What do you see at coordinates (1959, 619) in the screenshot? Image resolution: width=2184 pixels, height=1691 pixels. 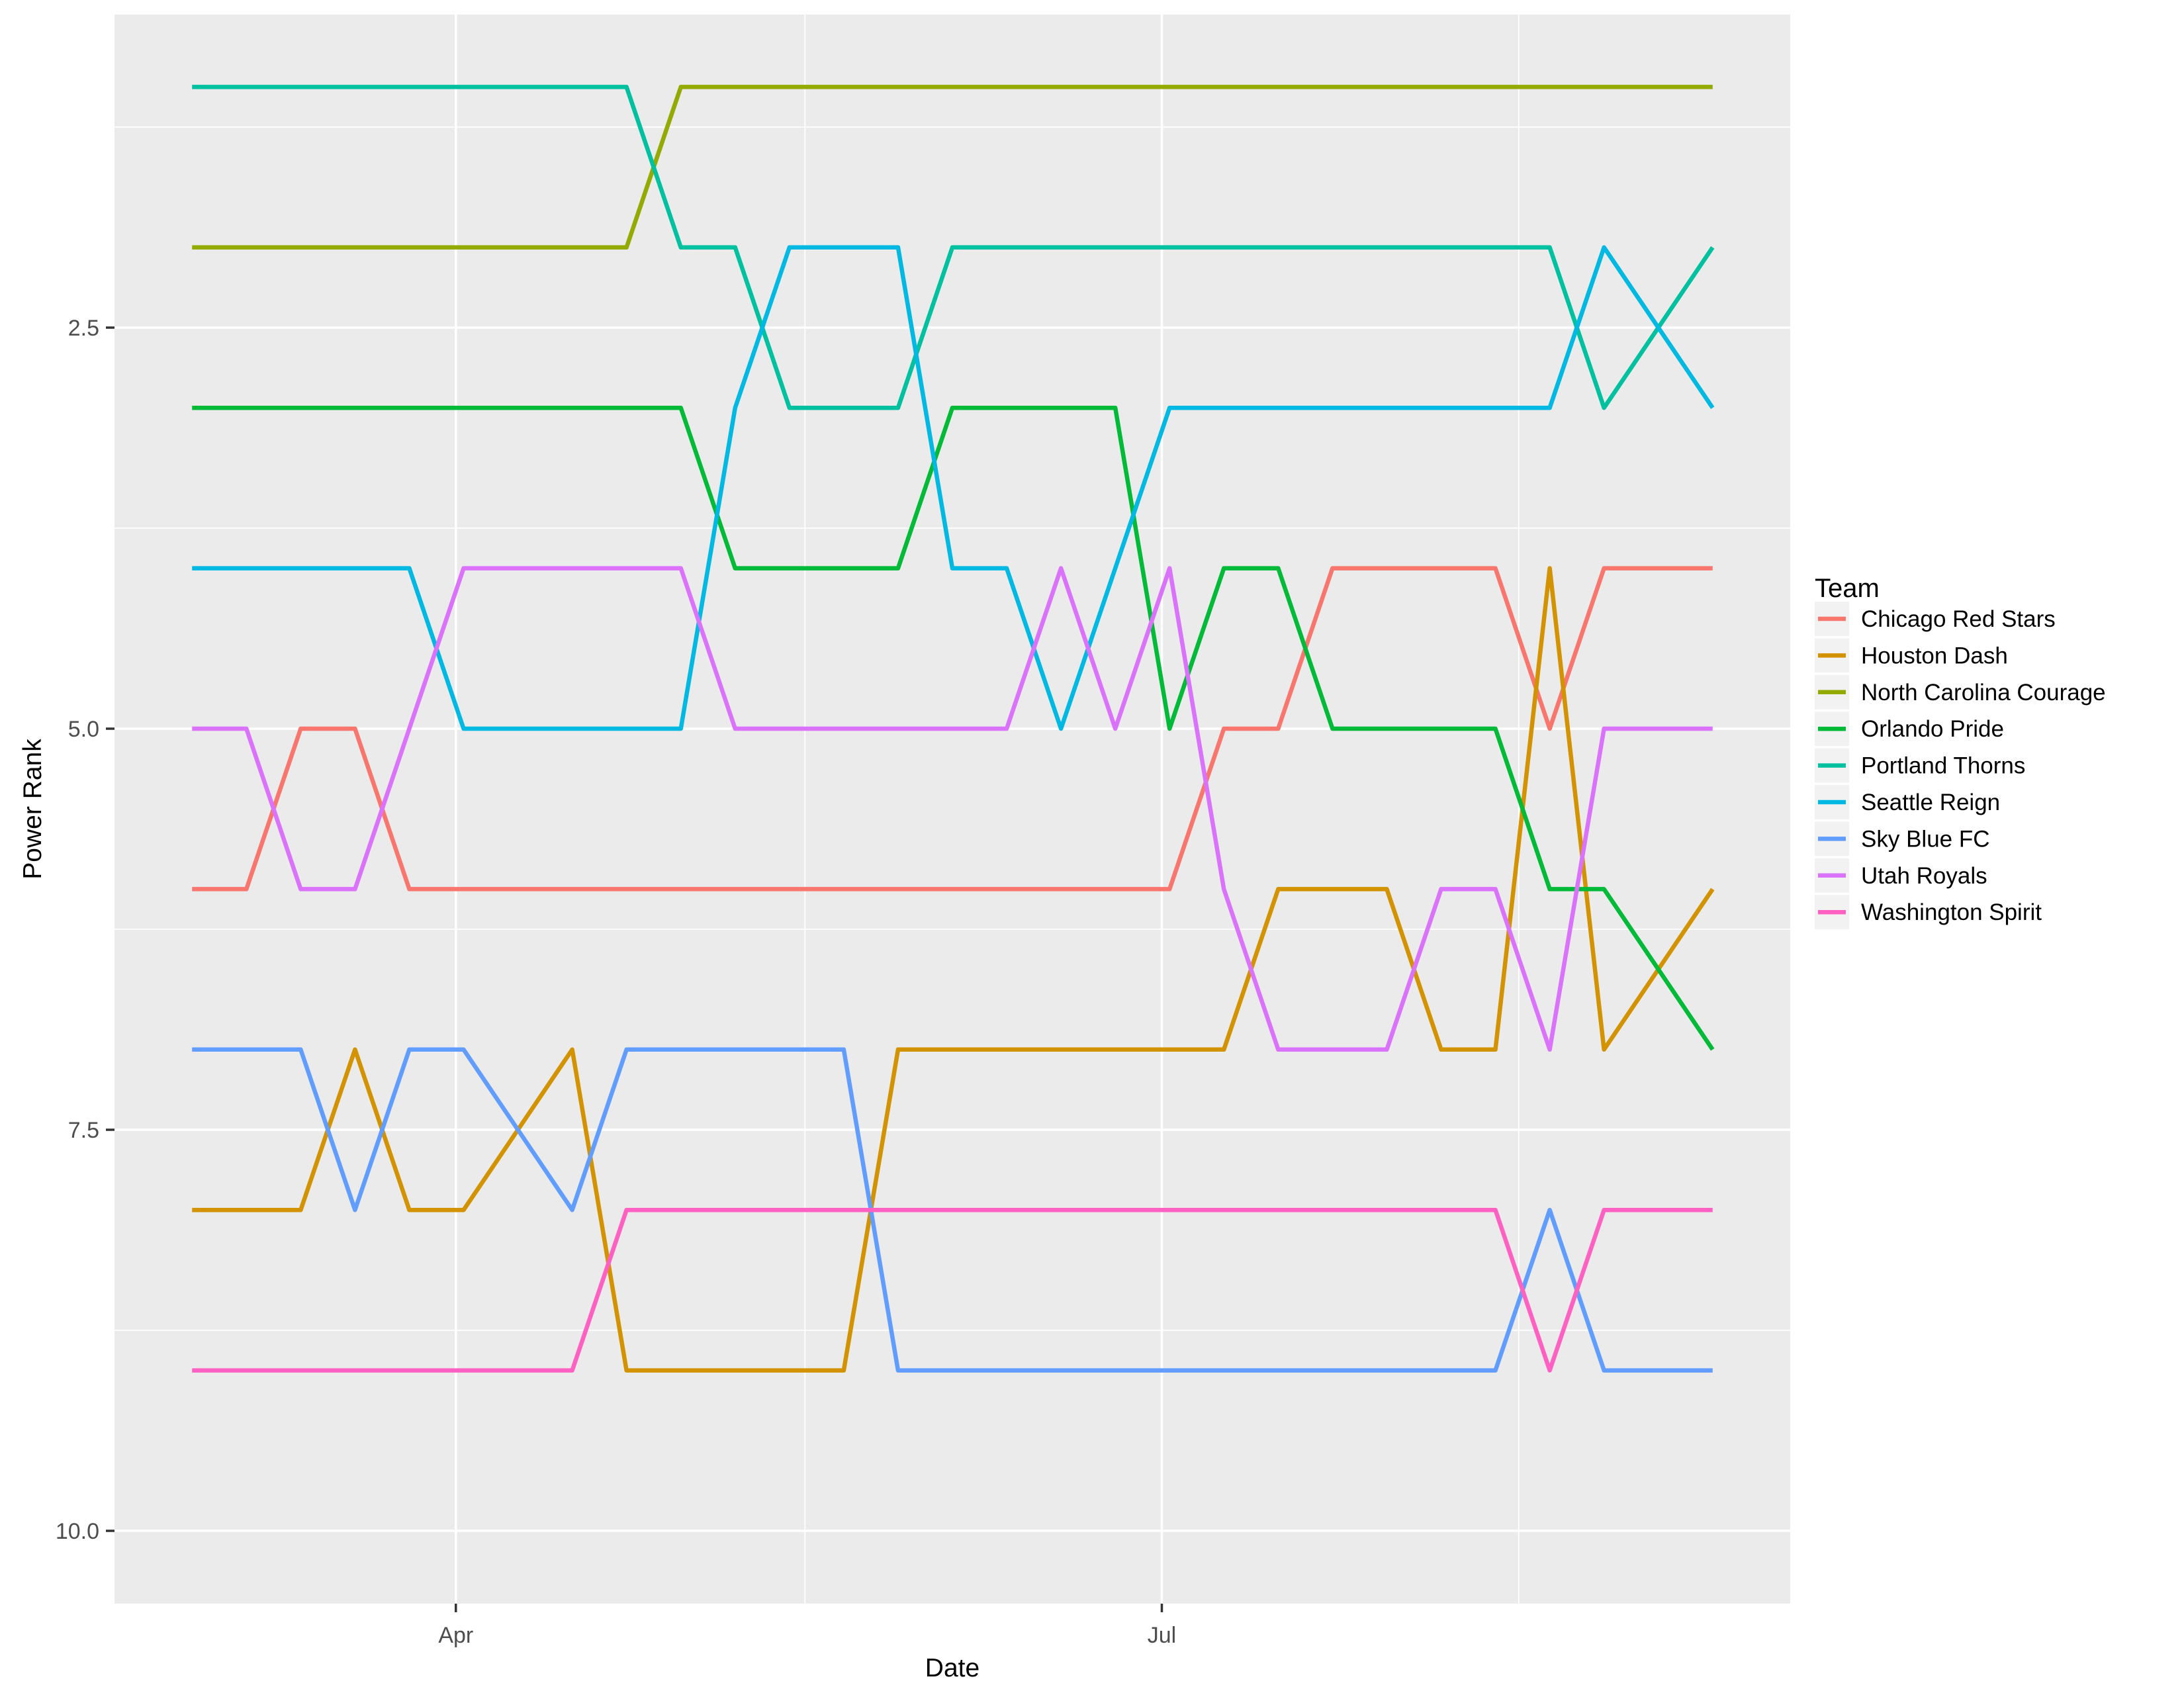 I see `legend-label-chicago-red-stars: Chicago Red Stars` at bounding box center [1959, 619].